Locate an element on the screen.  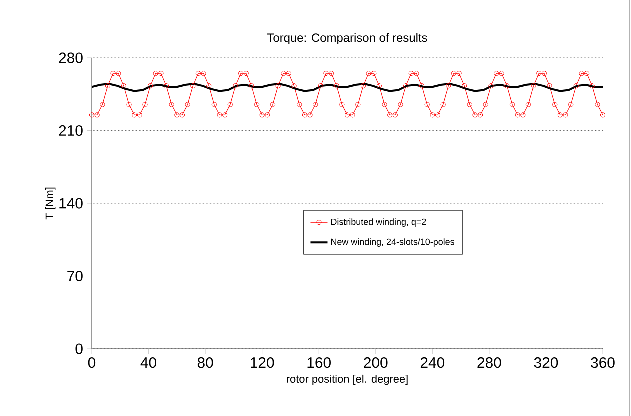
x-axis-title: rotor position [el. degree] is located at coordinates (347, 380).